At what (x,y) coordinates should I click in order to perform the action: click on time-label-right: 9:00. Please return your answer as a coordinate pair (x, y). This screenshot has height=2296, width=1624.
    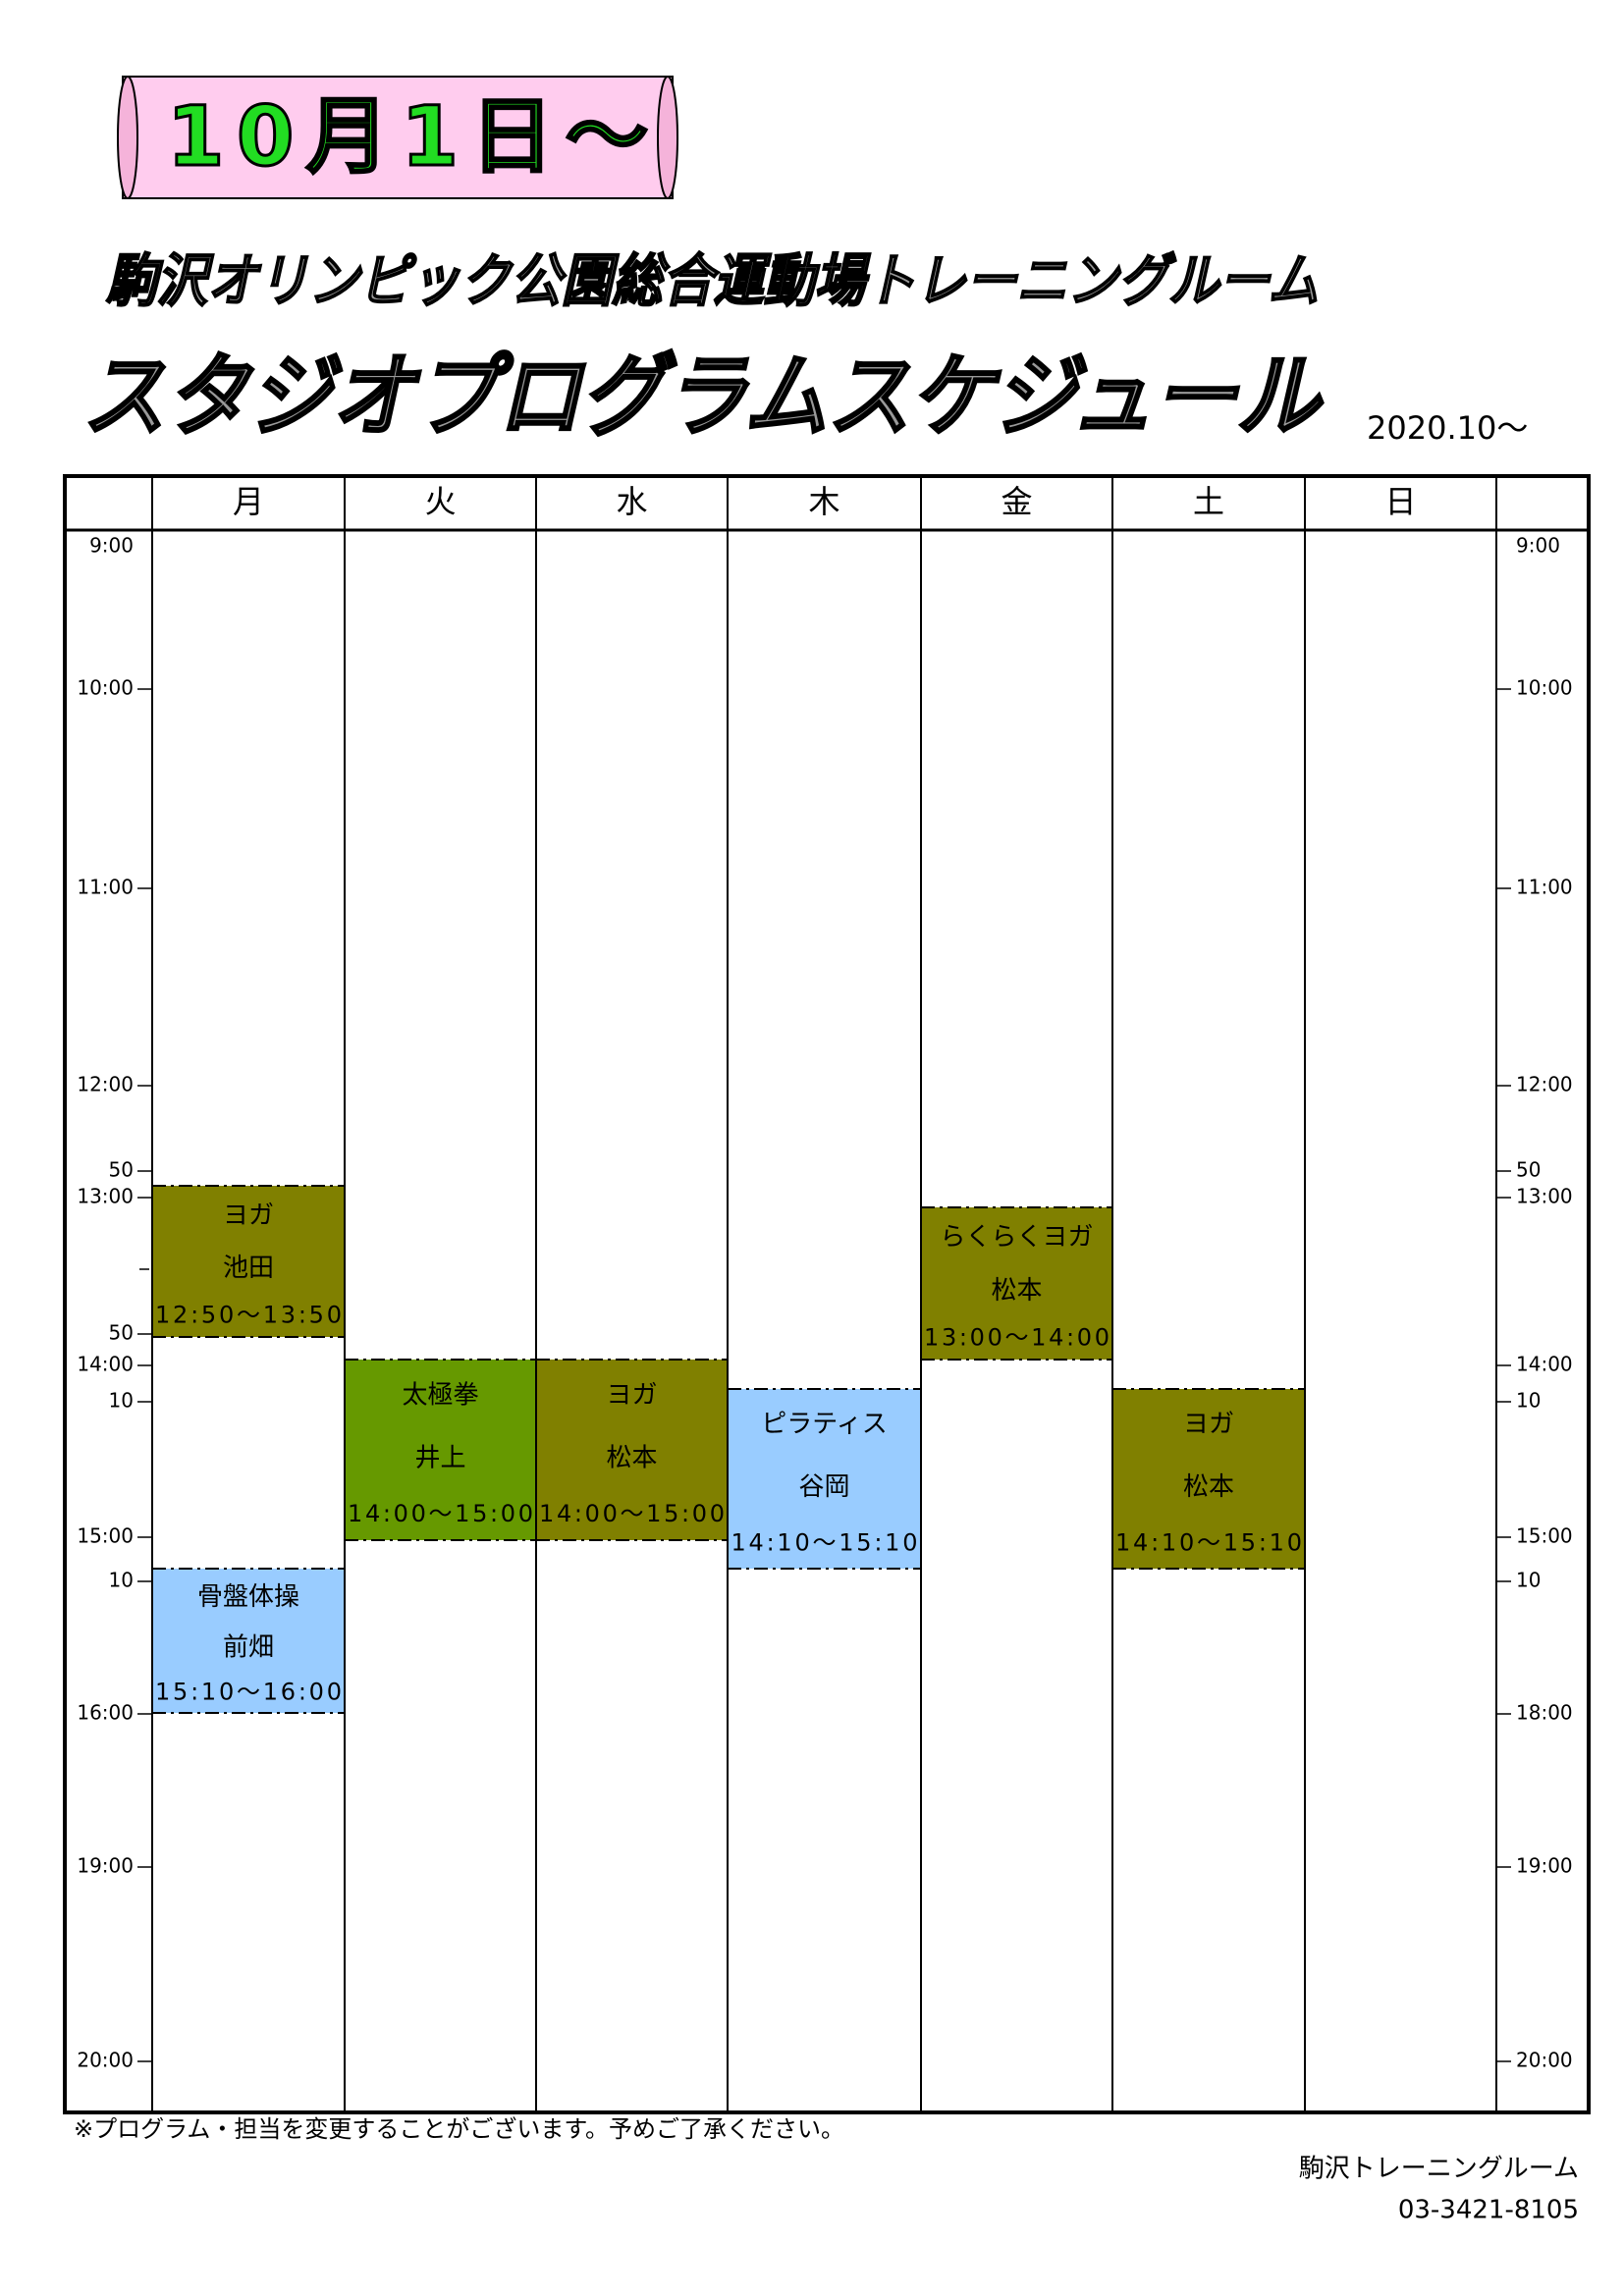
    Looking at the image, I should click on (1538, 546).